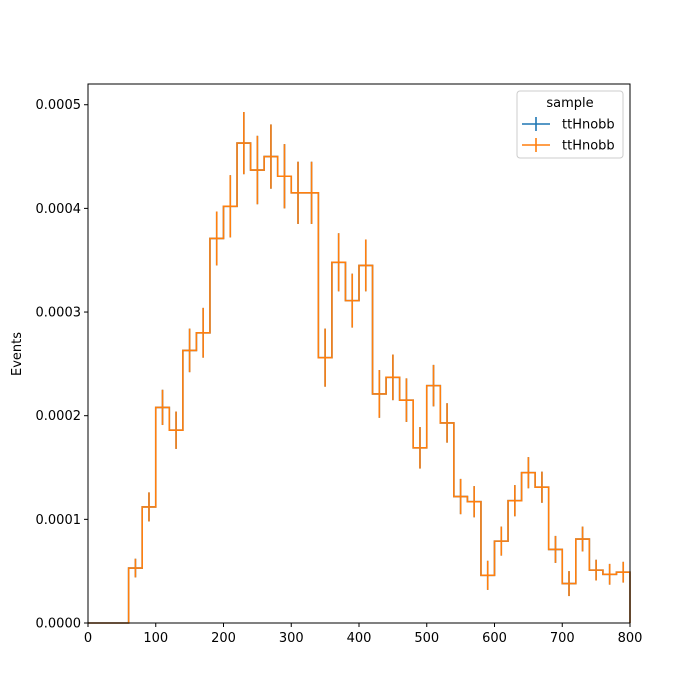  Describe the element at coordinates (291, 638) in the screenshot. I see `x-tick-label: 300` at that location.